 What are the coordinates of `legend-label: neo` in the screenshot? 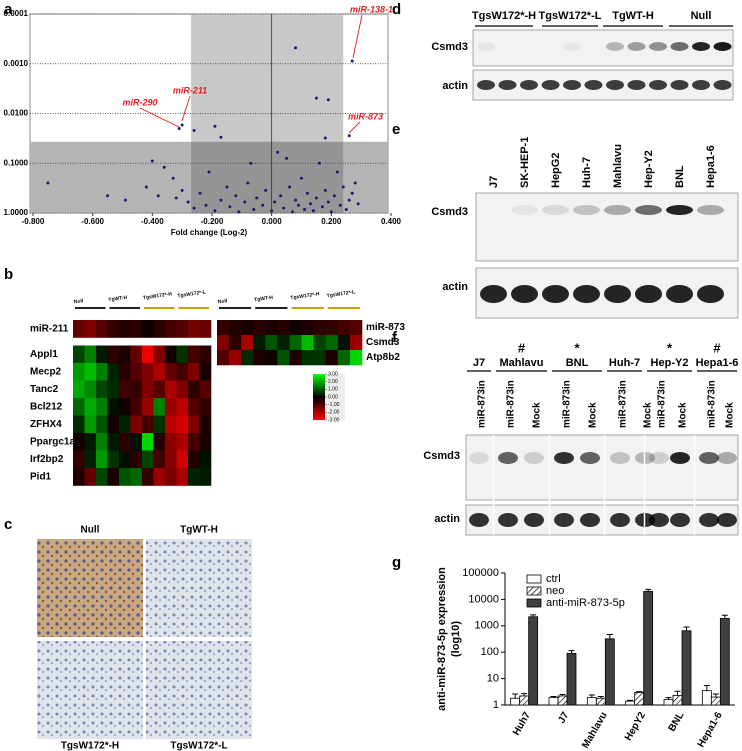 It's located at (555, 591).